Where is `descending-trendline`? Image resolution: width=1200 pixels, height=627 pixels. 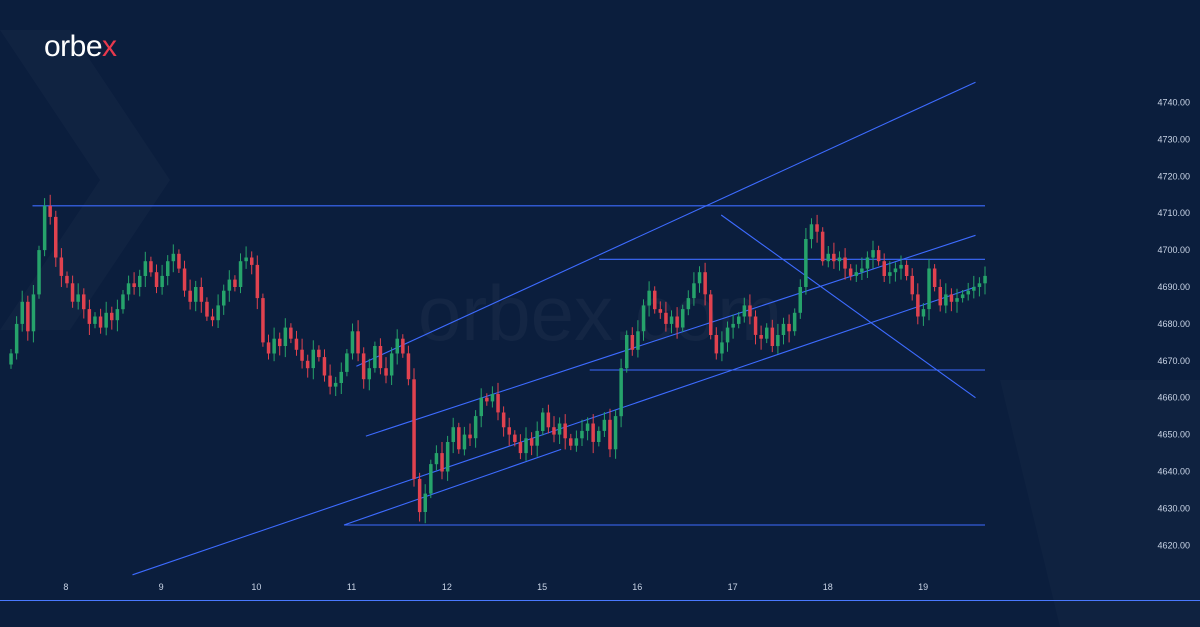
descending-trendline is located at coordinates (848, 306).